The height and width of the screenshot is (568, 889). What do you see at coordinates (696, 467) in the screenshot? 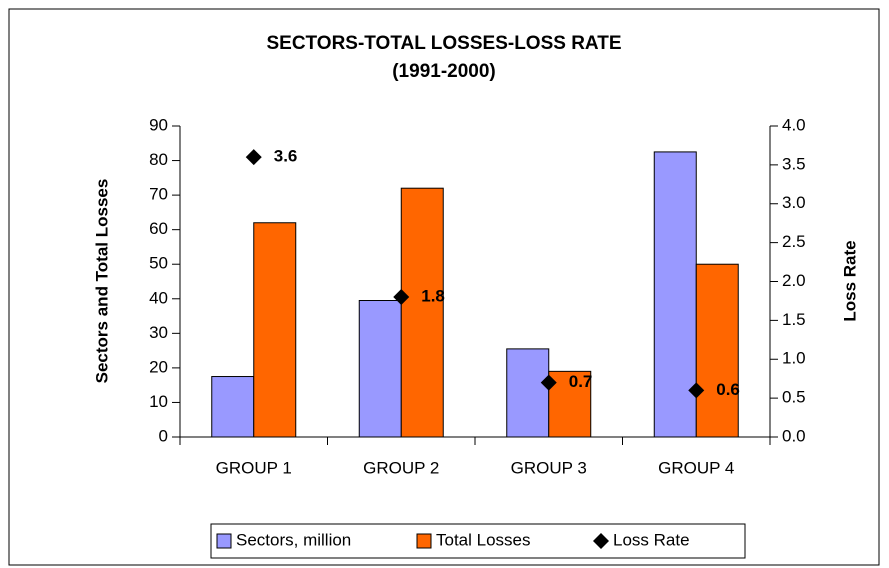
I see `x-tick-label: GROUP 4` at bounding box center [696, 467].